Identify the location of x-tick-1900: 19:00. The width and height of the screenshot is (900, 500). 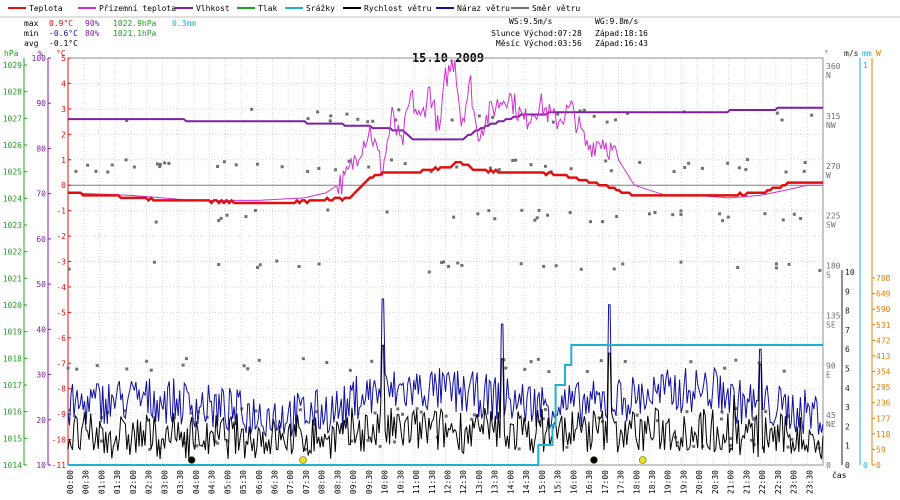
(668, 482).